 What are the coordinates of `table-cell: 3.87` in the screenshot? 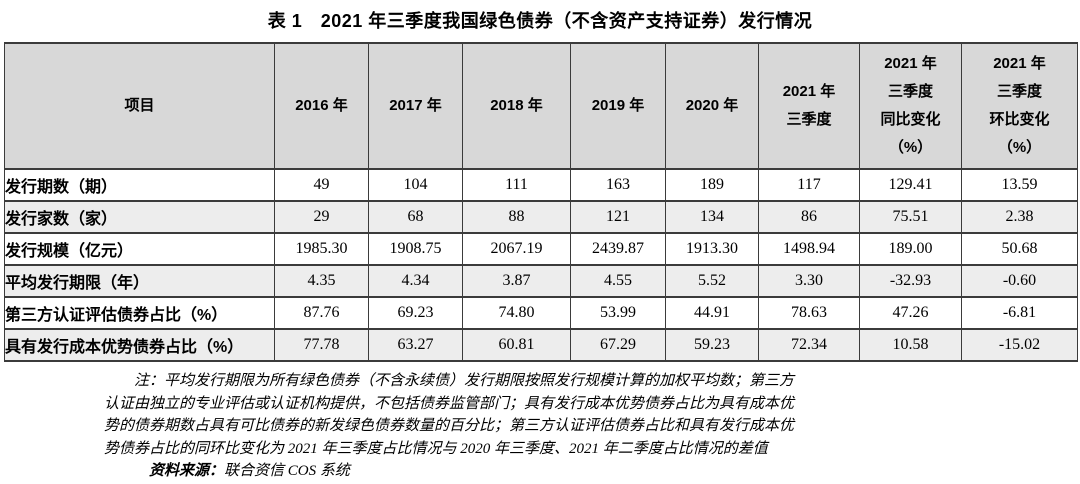 It's located at (516, 281).